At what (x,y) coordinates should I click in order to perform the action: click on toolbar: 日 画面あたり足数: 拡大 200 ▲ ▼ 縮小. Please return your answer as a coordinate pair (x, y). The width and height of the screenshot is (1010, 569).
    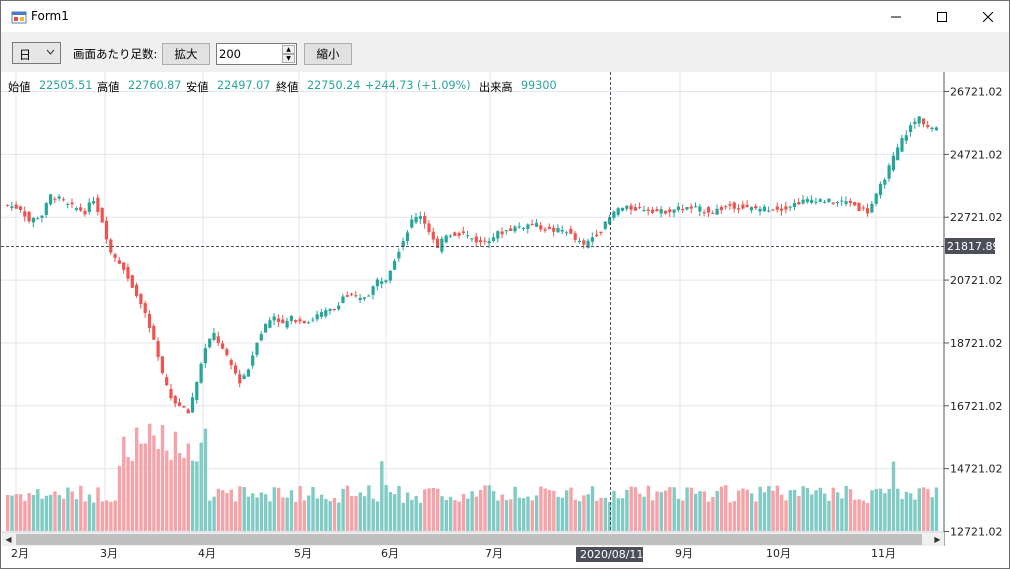
    Looking at the image, I should click on (505, 52).